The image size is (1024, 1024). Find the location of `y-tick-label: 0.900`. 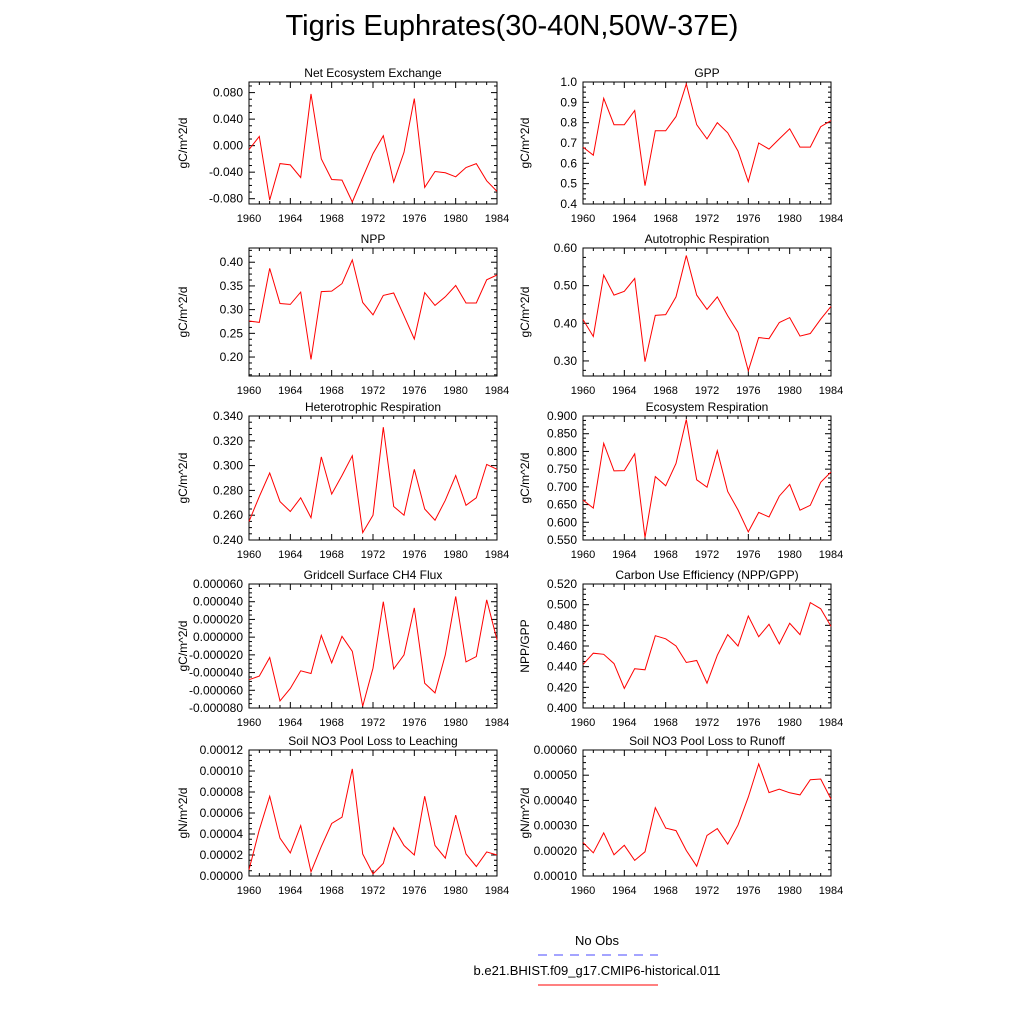

y-tick-label: 0.900 is located at coordinates (562, 416).